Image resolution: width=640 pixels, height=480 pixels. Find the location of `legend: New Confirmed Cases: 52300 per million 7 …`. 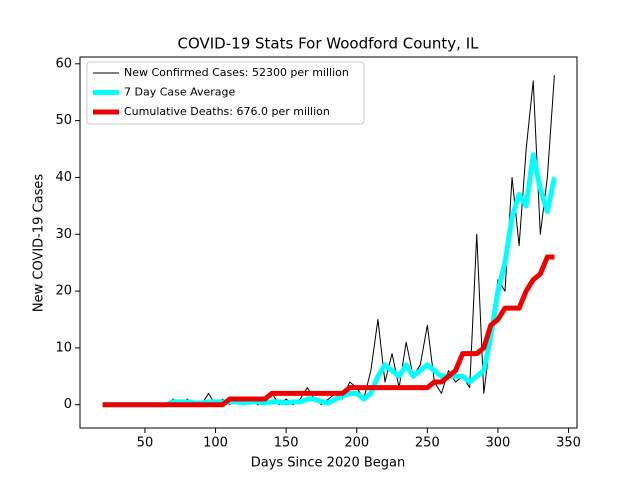

legend: New Confirmed Cases: 52300 per million 7 … is located at coordinates (225, 93).